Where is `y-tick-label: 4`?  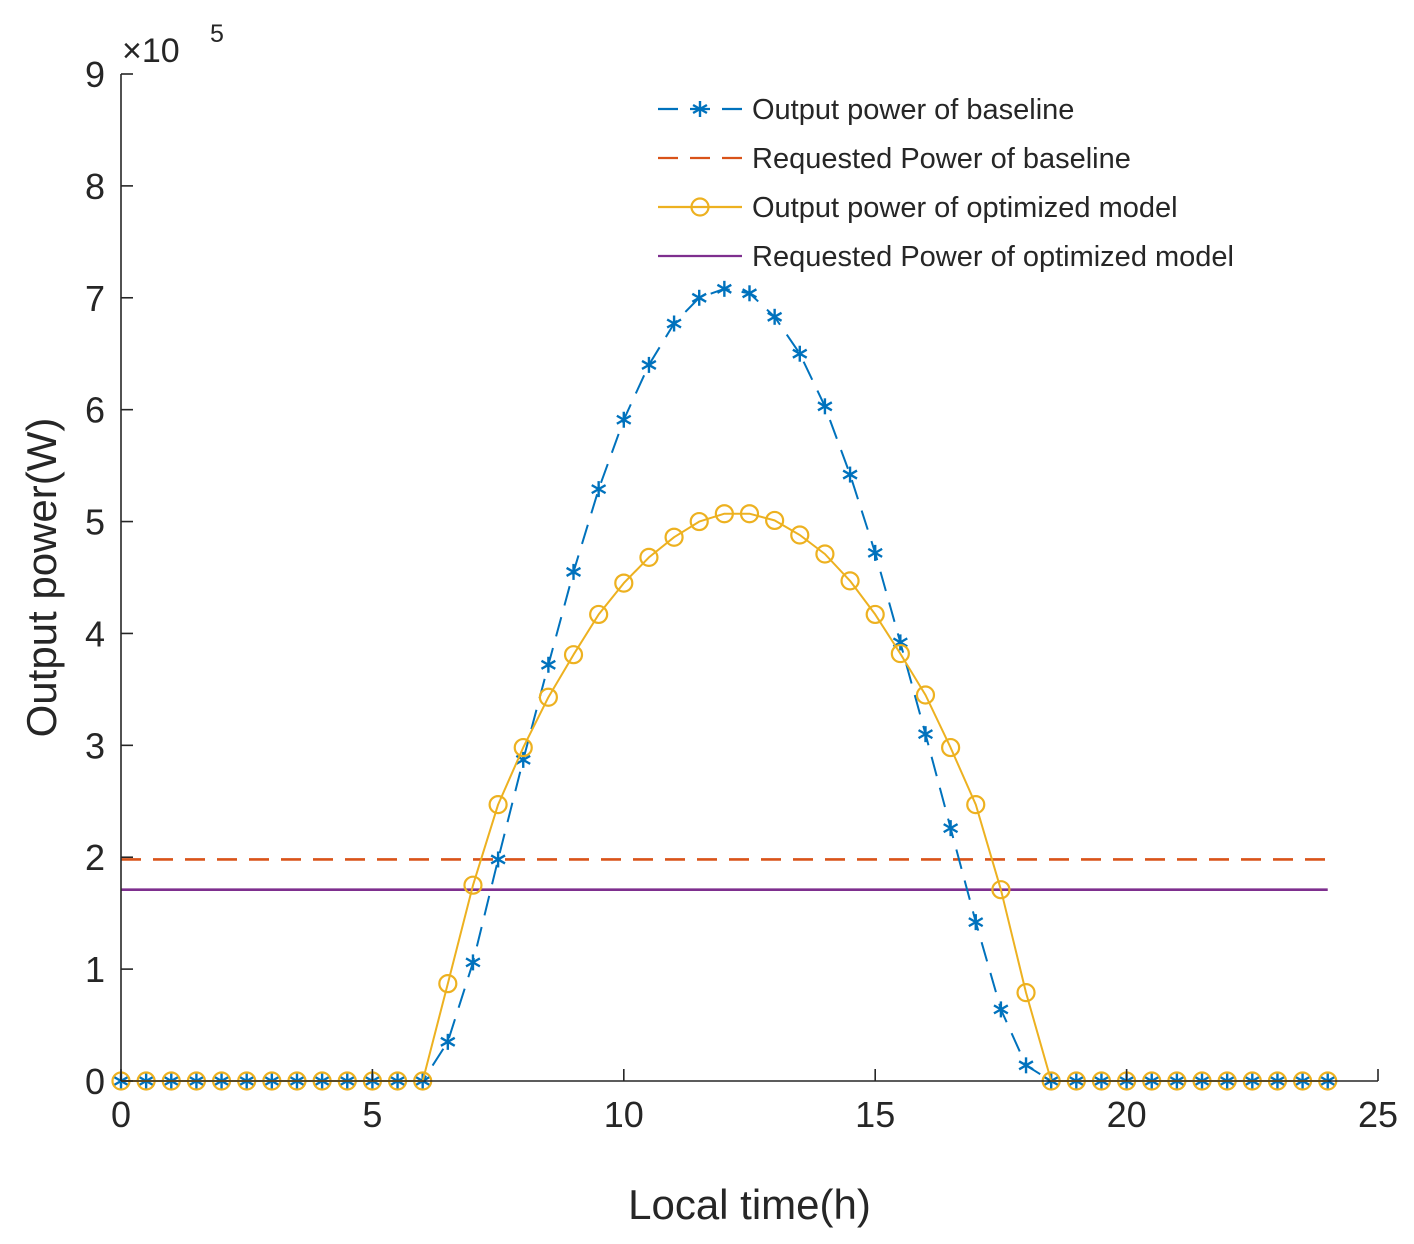 y-tick-label: 4 is located at coordinates (95, 633).